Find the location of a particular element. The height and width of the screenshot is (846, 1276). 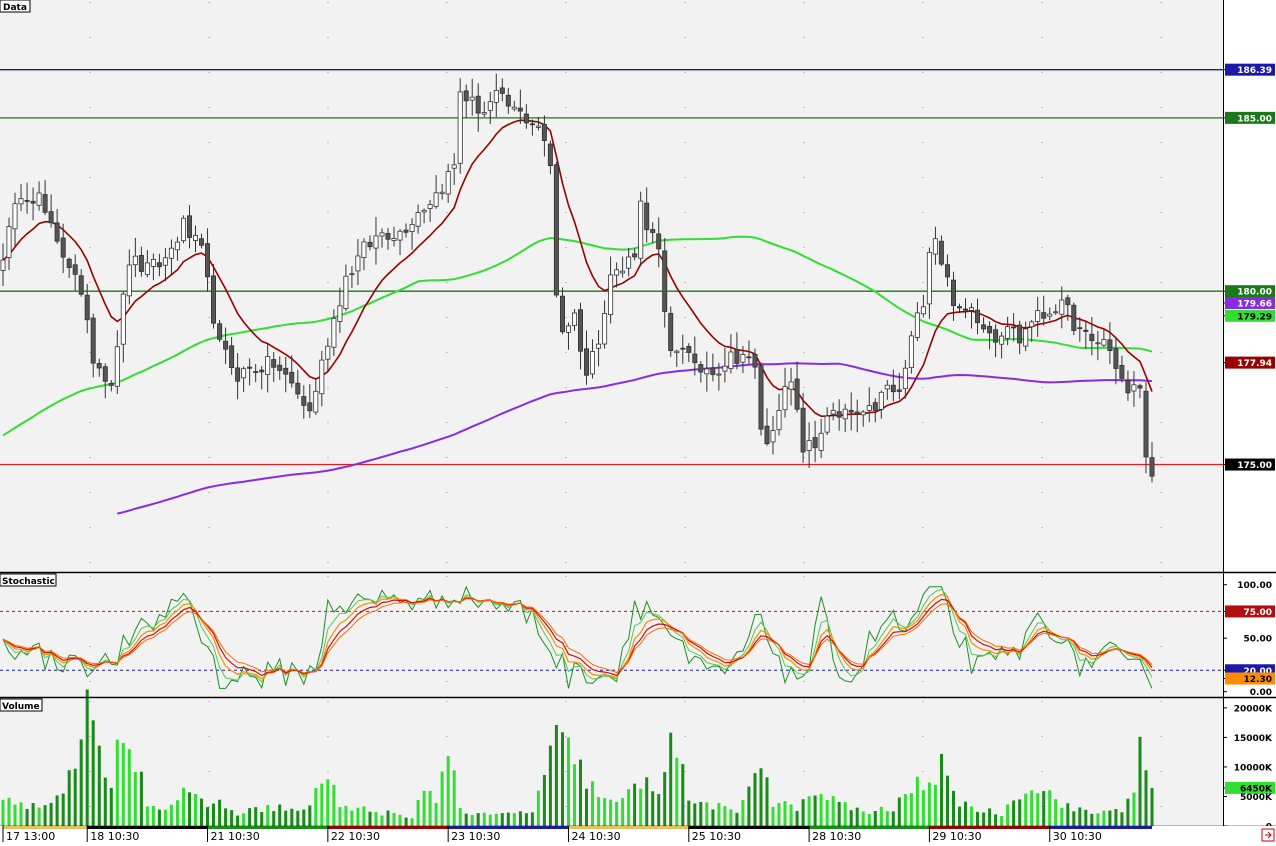

stochastic-signal-line is located at coordinates (577, 636).